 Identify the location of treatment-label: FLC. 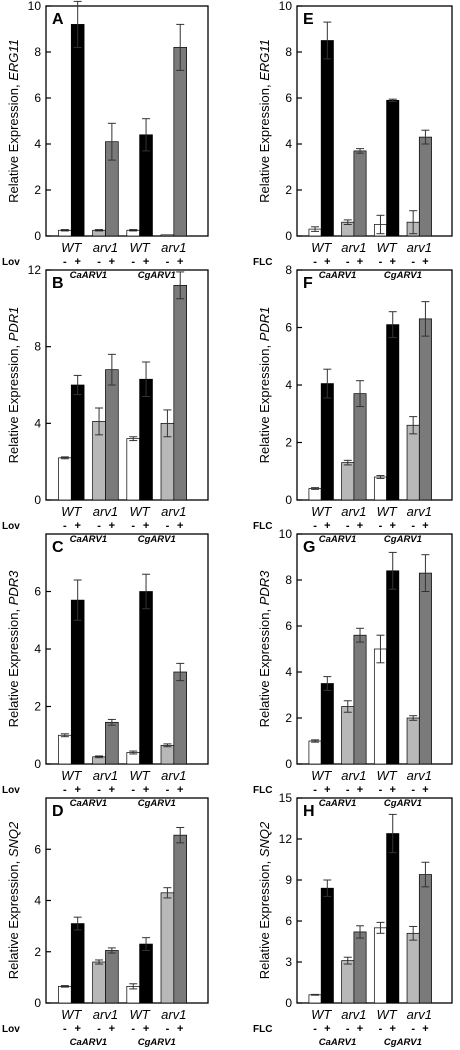
(262, 790).